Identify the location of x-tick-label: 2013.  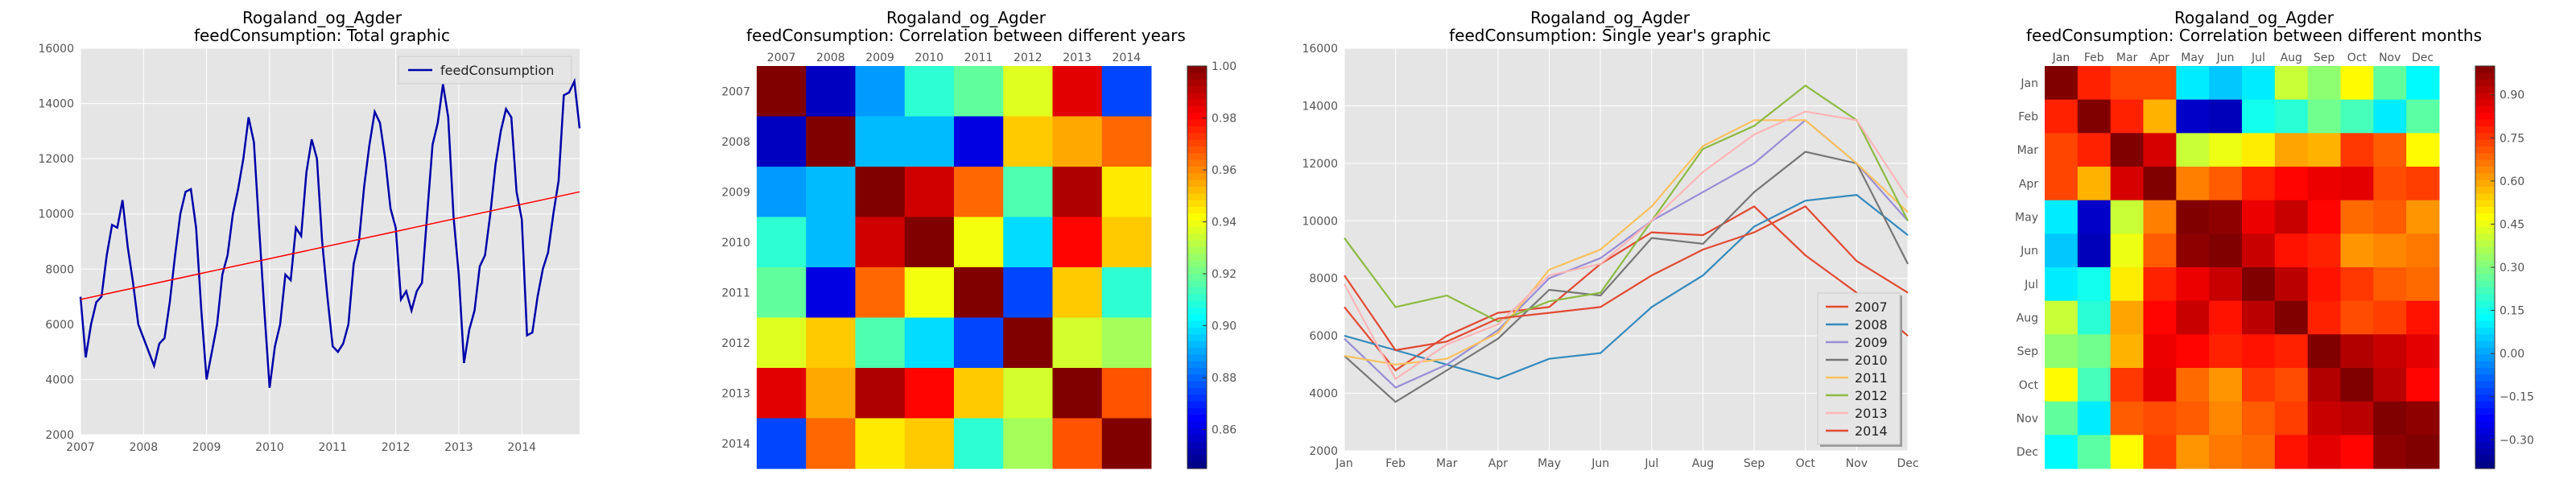
(1077, 58).